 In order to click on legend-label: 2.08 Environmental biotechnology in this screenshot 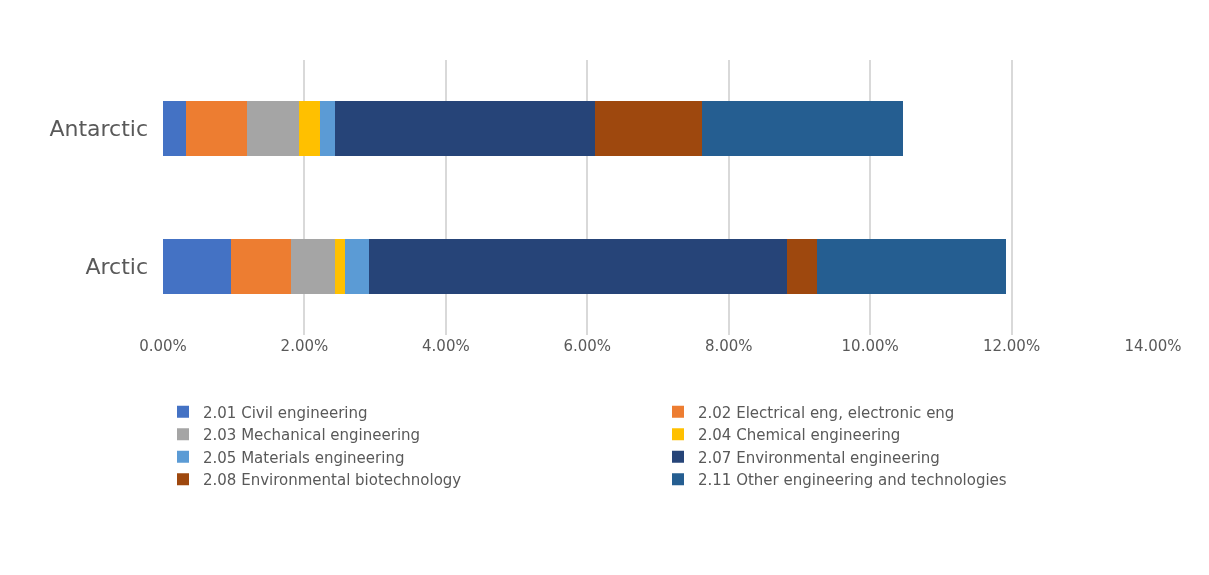, I will do `click(332, 480)`.